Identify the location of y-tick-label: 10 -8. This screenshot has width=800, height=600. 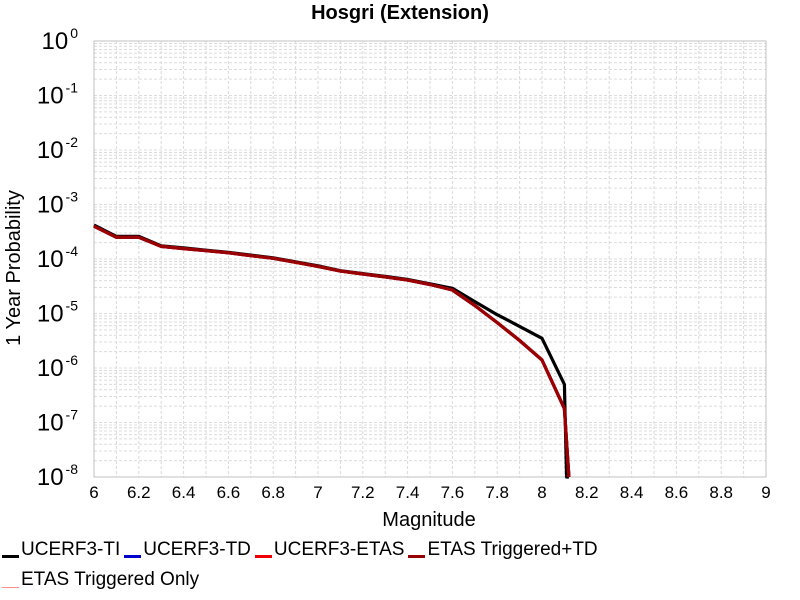
(57, 476).